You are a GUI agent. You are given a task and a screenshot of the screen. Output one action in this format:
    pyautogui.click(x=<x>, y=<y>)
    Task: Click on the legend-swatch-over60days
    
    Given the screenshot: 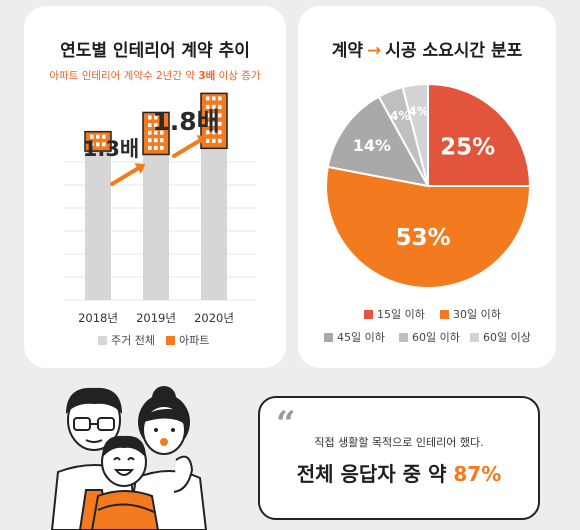 What is the action you would take?
    pyautogui.click(x=474, y=337)
    